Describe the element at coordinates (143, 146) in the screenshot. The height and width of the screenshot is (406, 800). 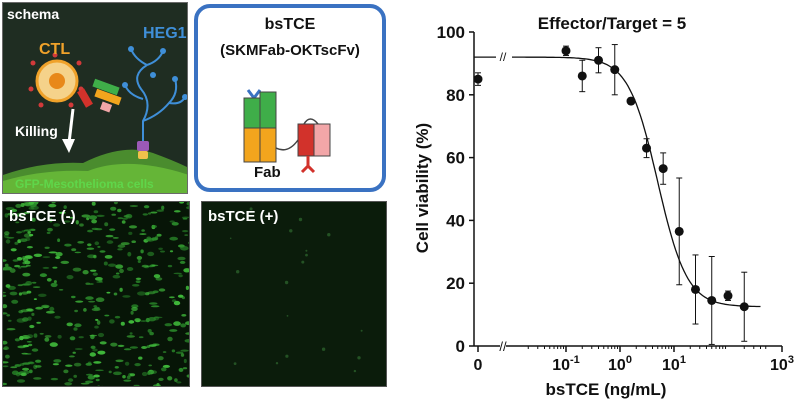
I see `heg1-stalk` at that location.